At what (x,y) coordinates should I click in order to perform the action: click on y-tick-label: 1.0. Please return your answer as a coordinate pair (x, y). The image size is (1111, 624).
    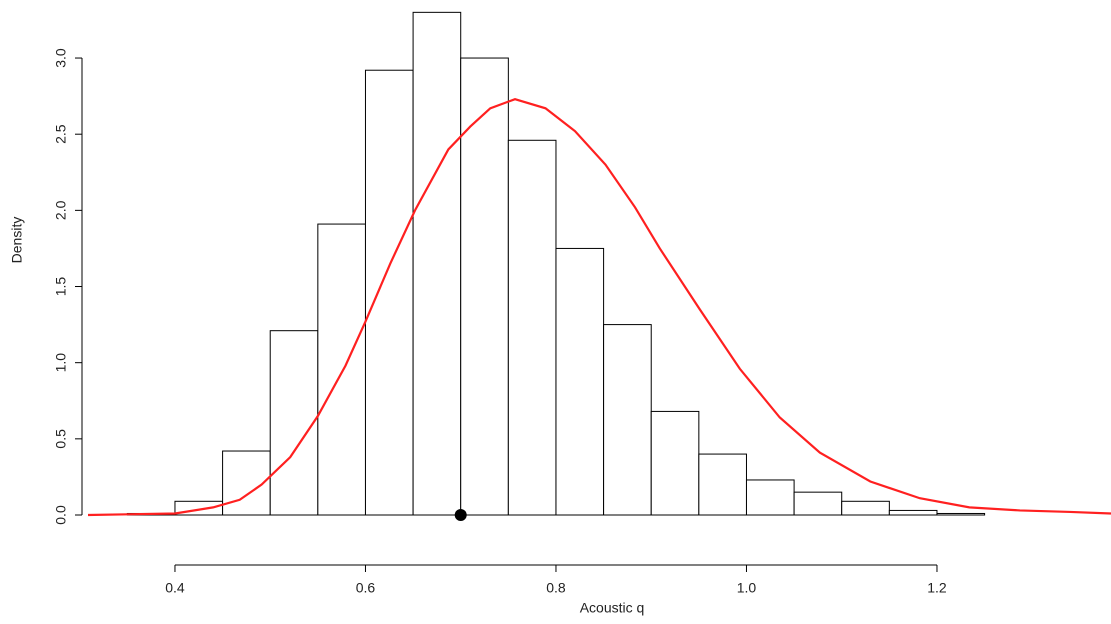
    Looking at the image, I should click on (61, 363).